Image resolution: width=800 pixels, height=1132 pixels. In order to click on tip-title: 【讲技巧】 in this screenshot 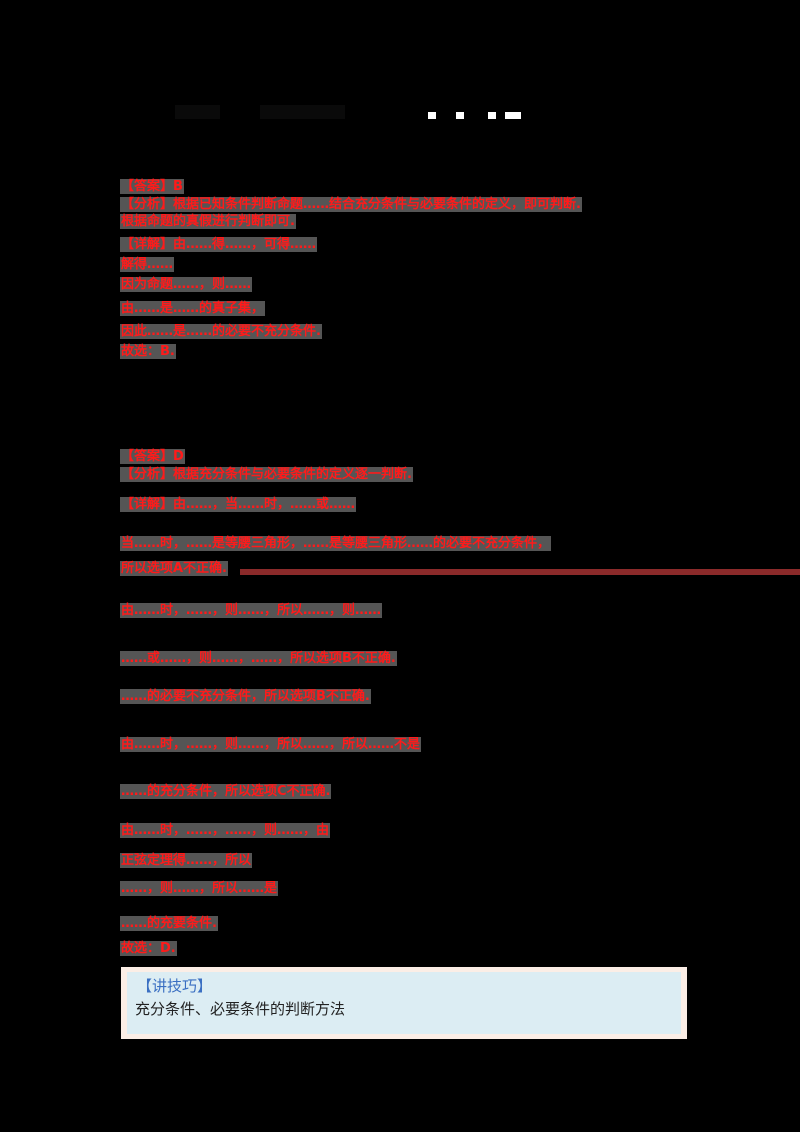, I will do `click(175, 986)`.